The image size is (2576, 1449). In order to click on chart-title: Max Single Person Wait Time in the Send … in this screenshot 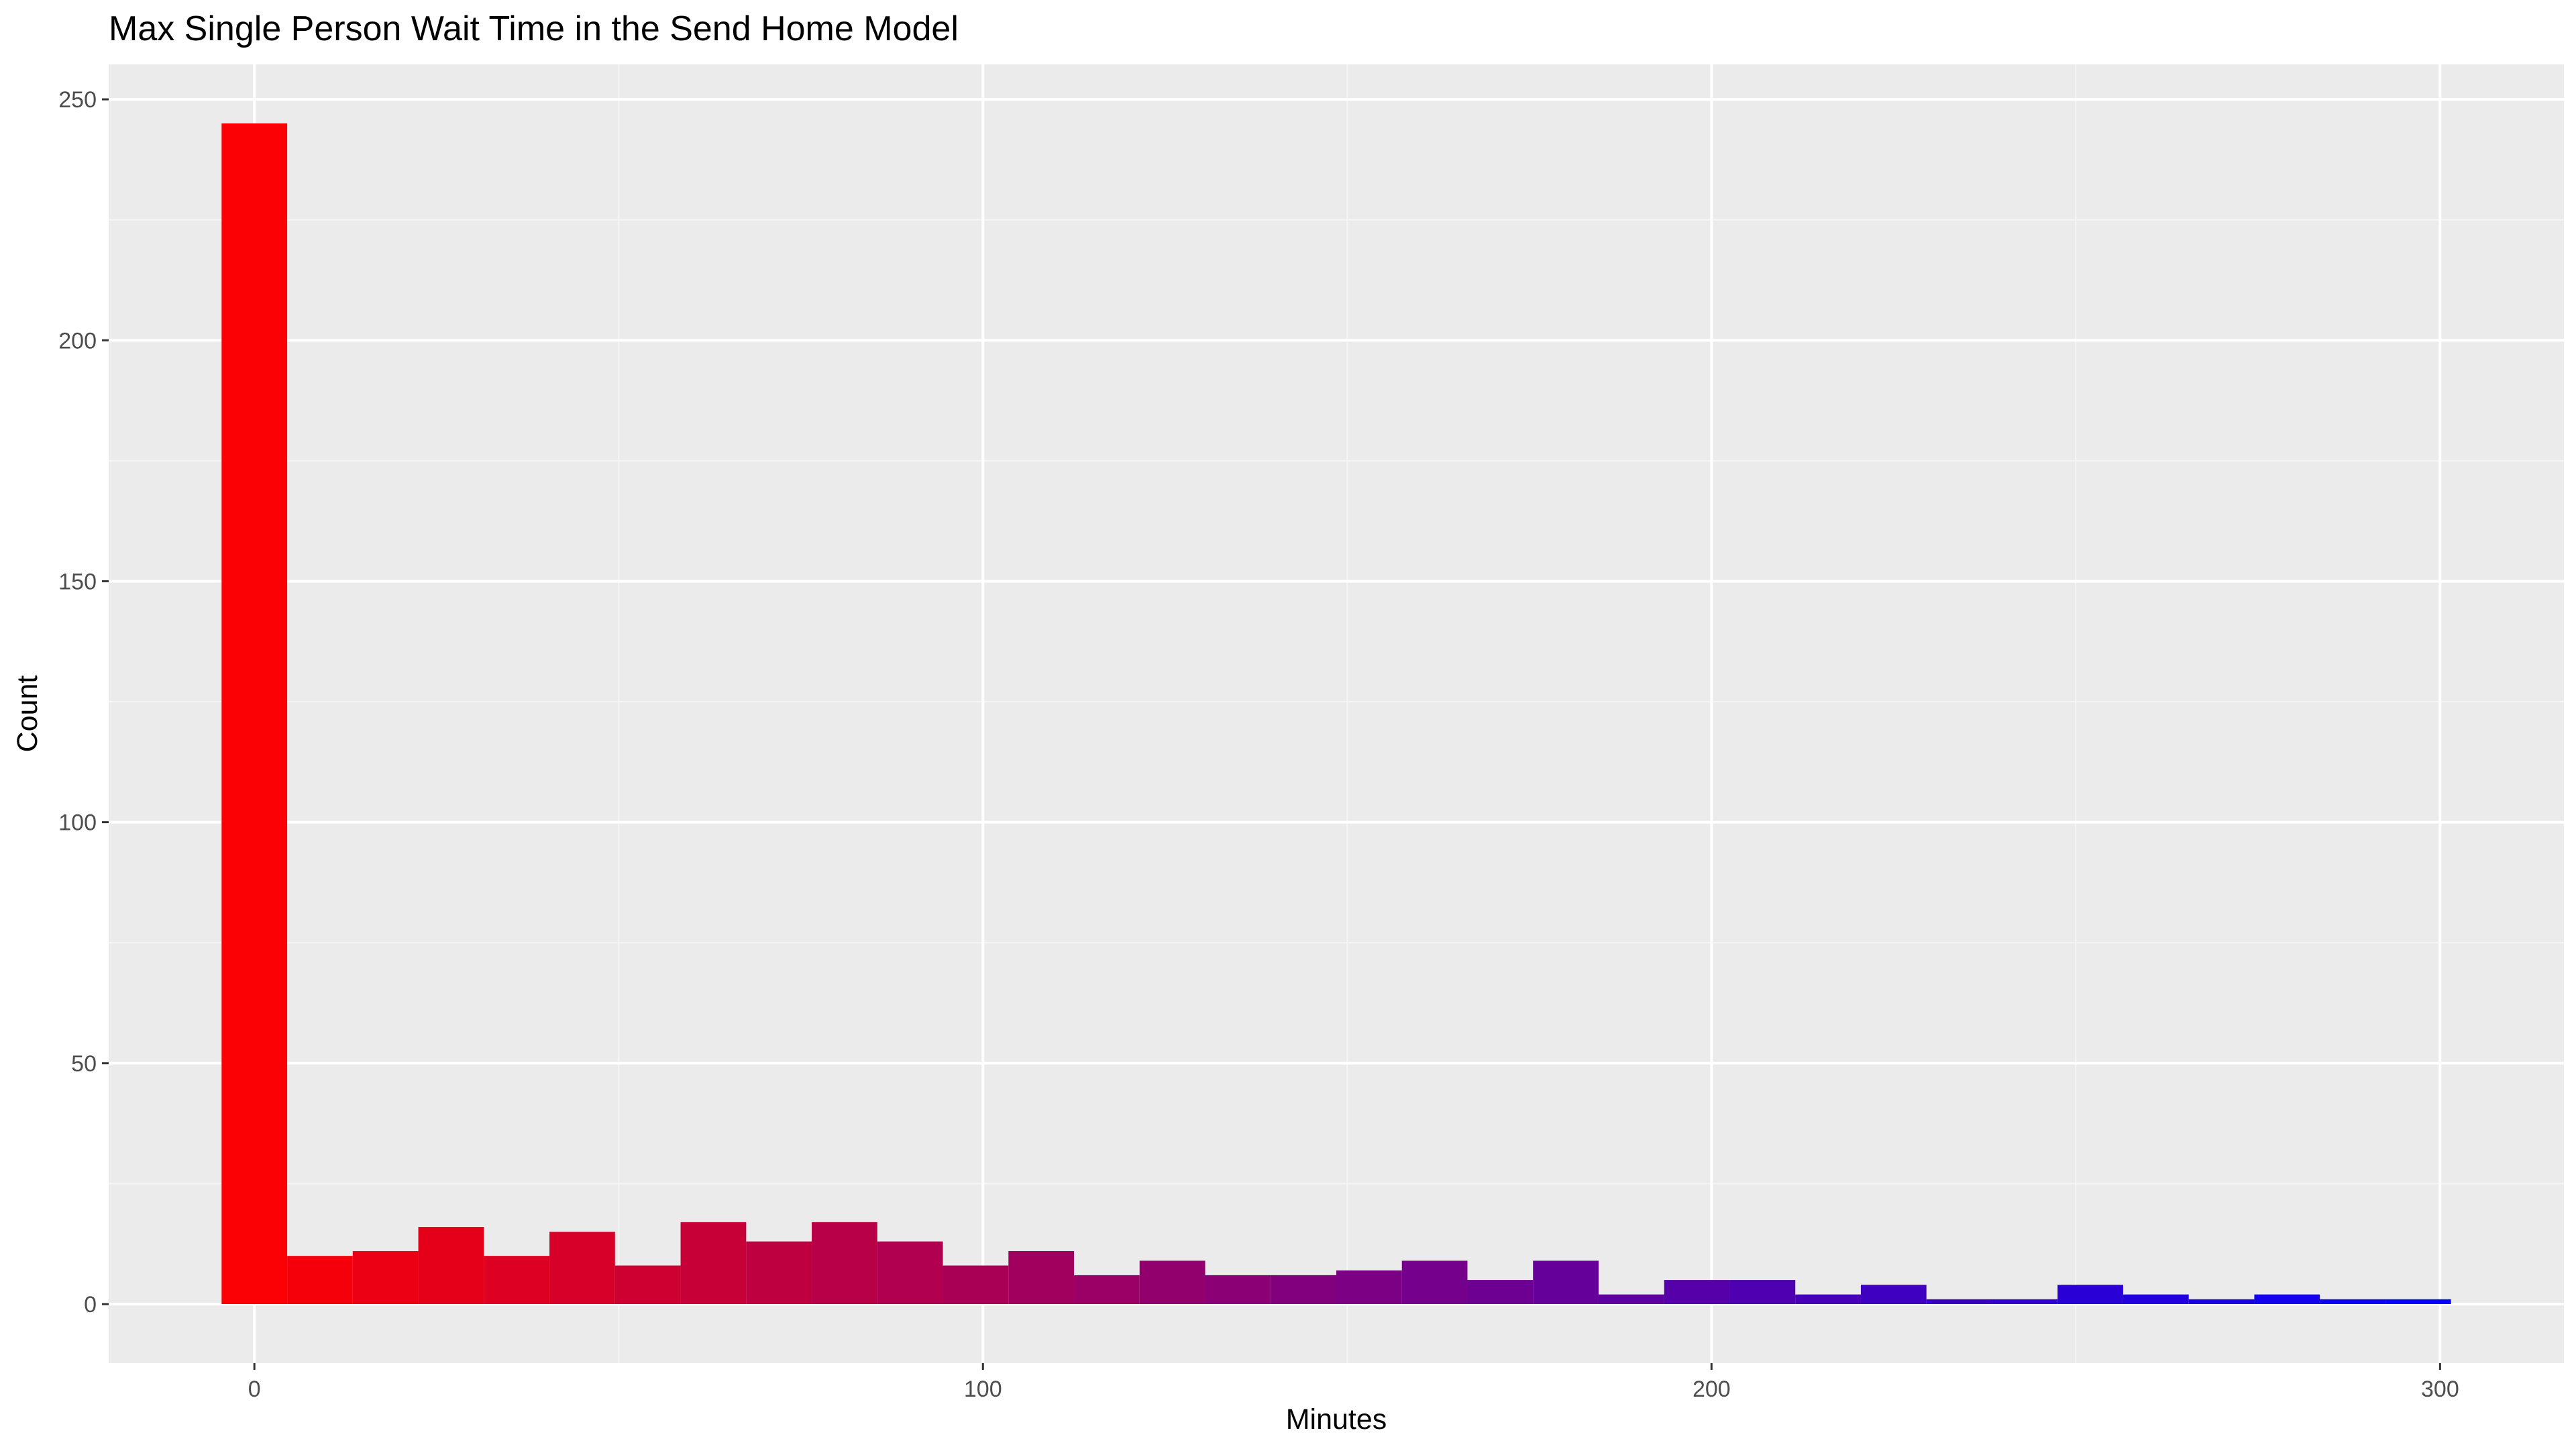, I will do `click(534, 28)`.